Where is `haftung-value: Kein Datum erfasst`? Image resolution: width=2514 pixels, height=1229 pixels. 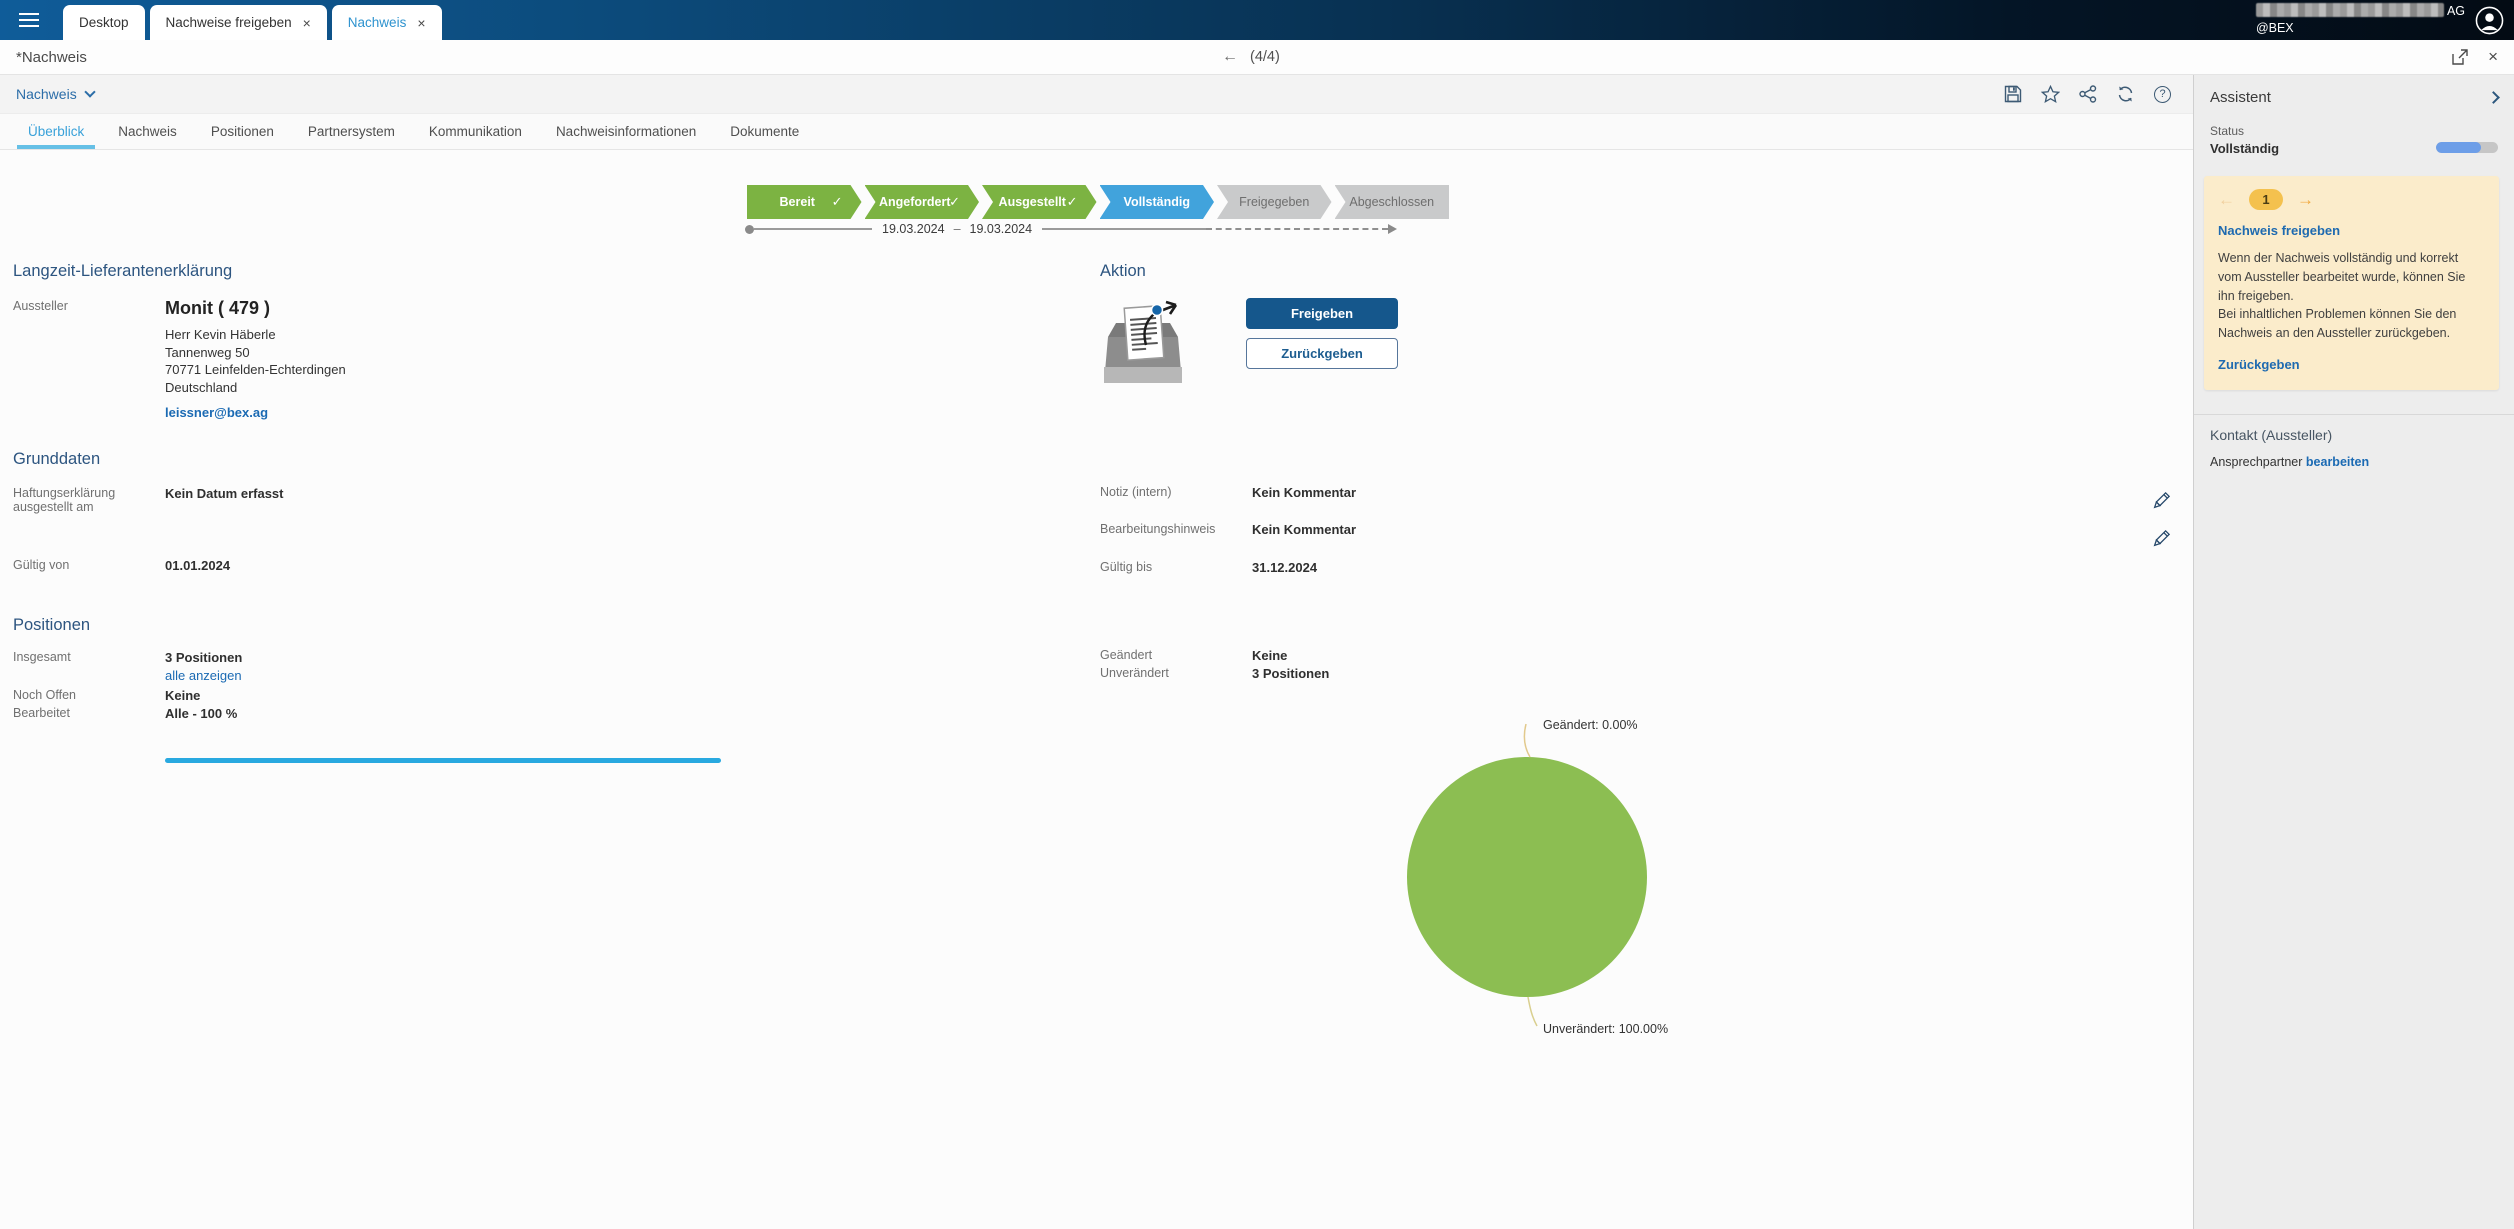
haftung-value: Kein Datum erfasst is located at coordinates (224, 493).